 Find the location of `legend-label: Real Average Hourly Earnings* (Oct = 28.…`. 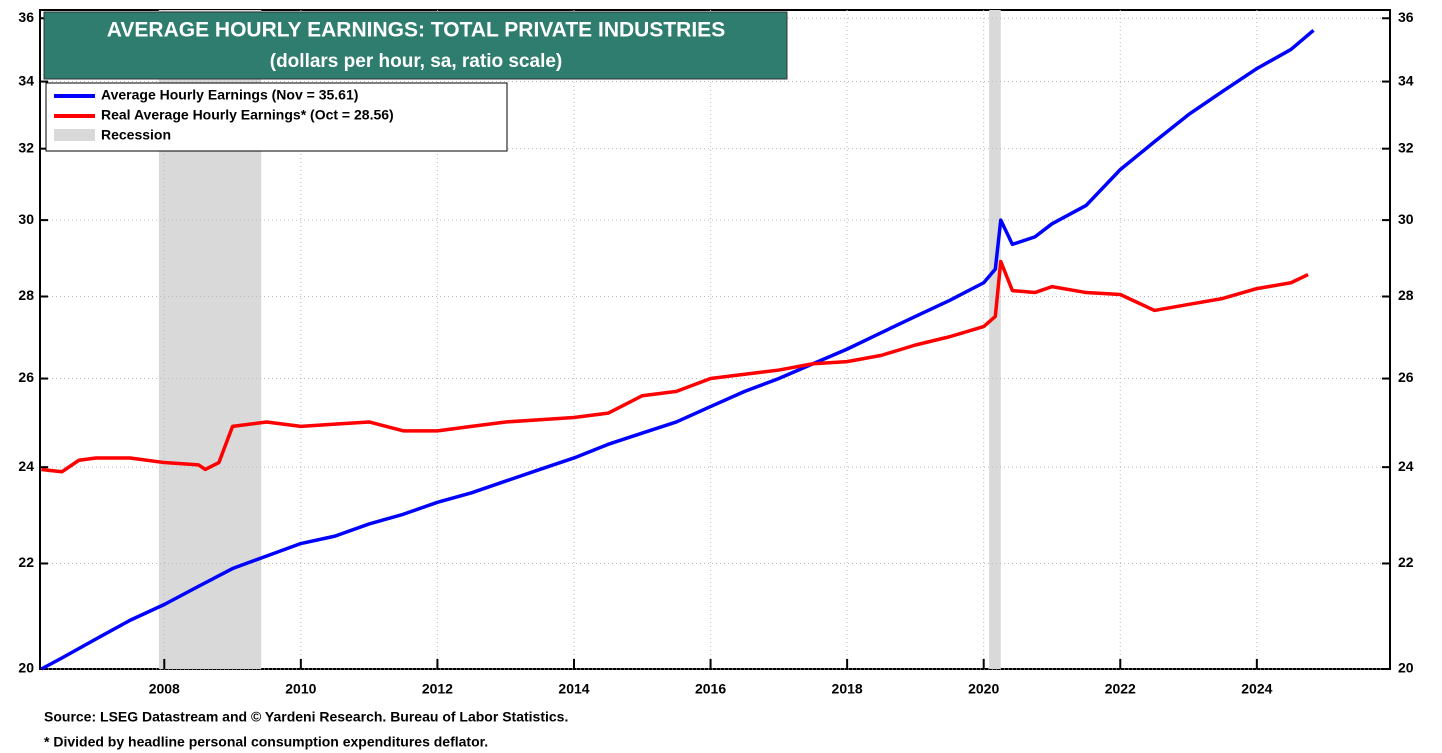

legend-label: Real Average Hourly Earnings* (Oct = 28.… is located at coordinates (247, 115).